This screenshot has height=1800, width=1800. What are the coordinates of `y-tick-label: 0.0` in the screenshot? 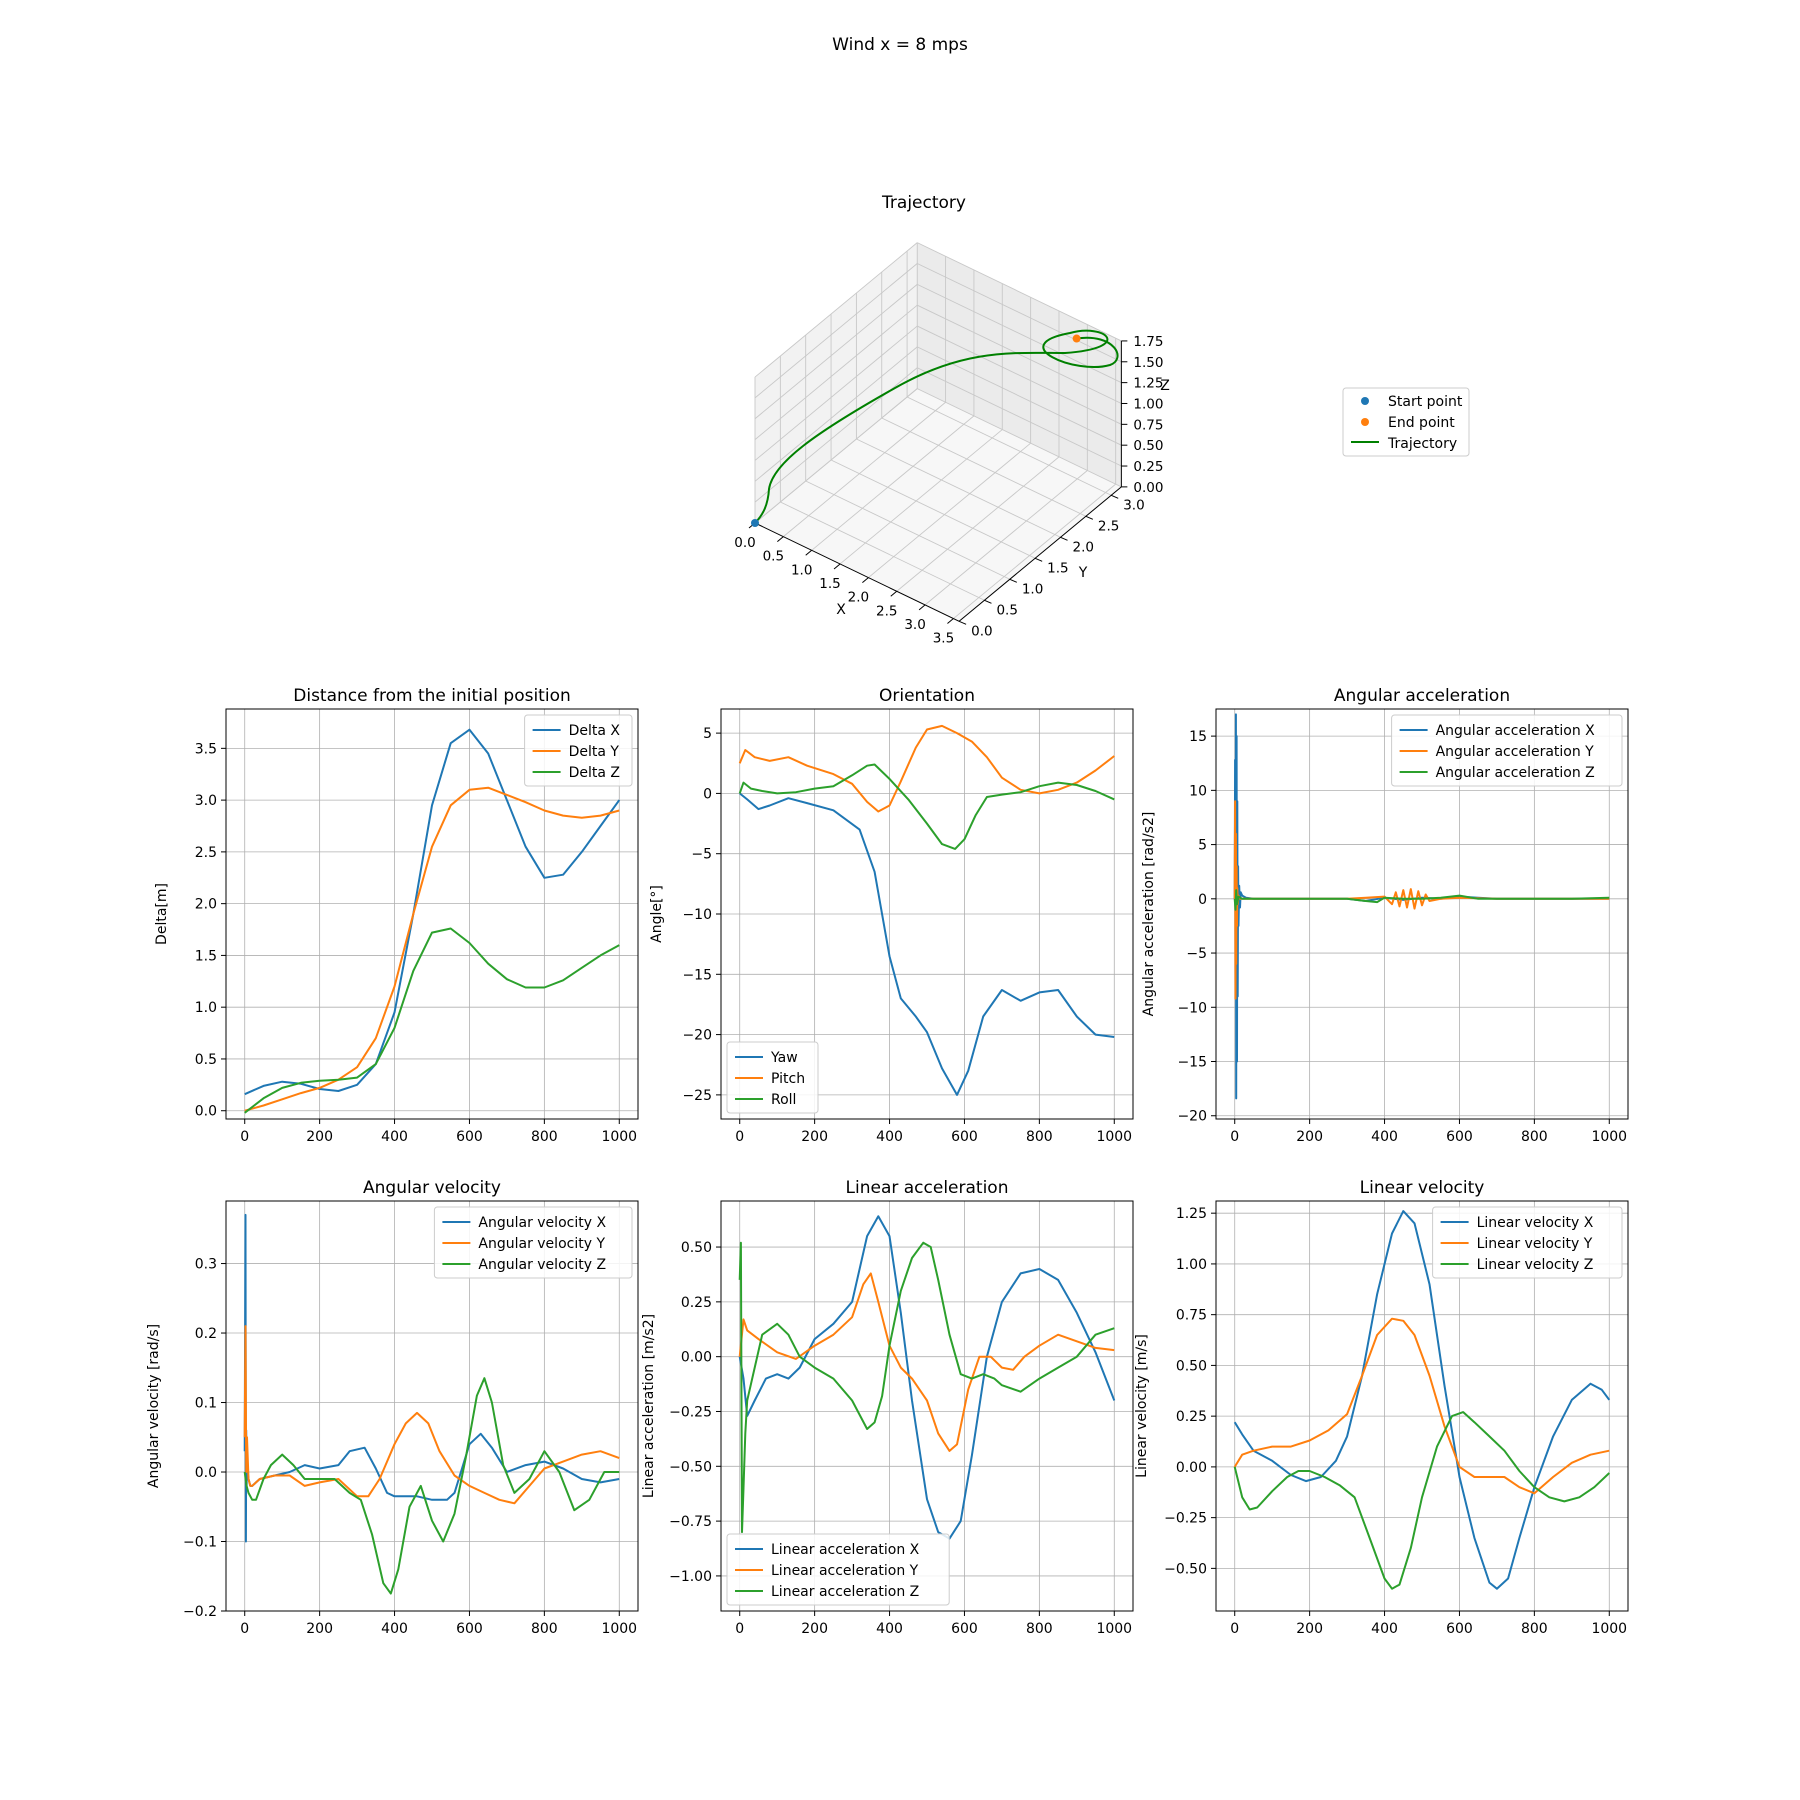 It's located at (981, 631).